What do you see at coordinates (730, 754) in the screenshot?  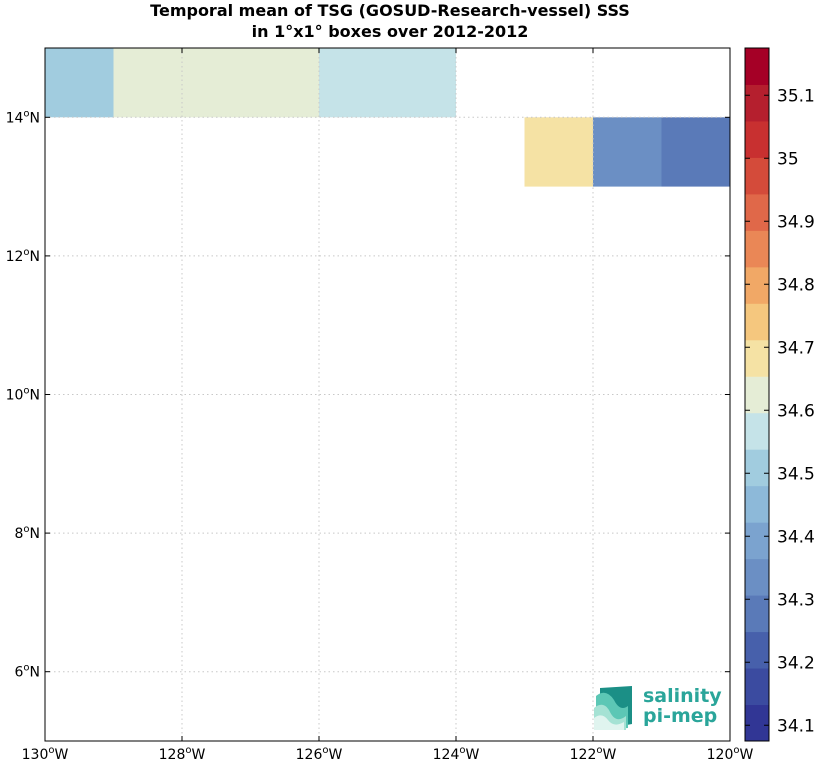 I see `x-tick-label: 120oW` at bounding box center [730, 754].